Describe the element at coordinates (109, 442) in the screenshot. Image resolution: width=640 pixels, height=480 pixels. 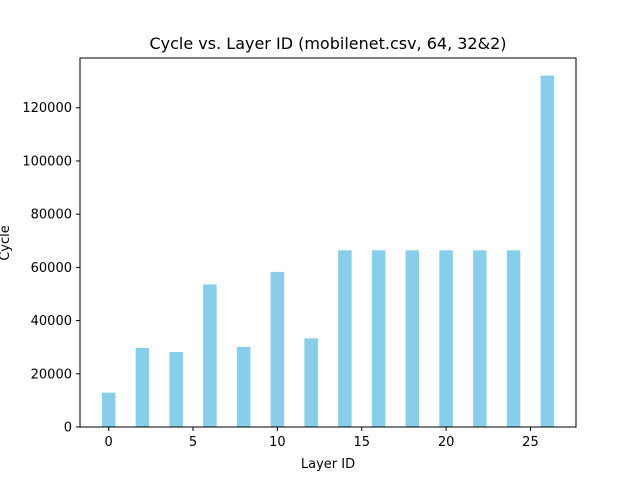
I see `x-tick-label: 0` at that location.